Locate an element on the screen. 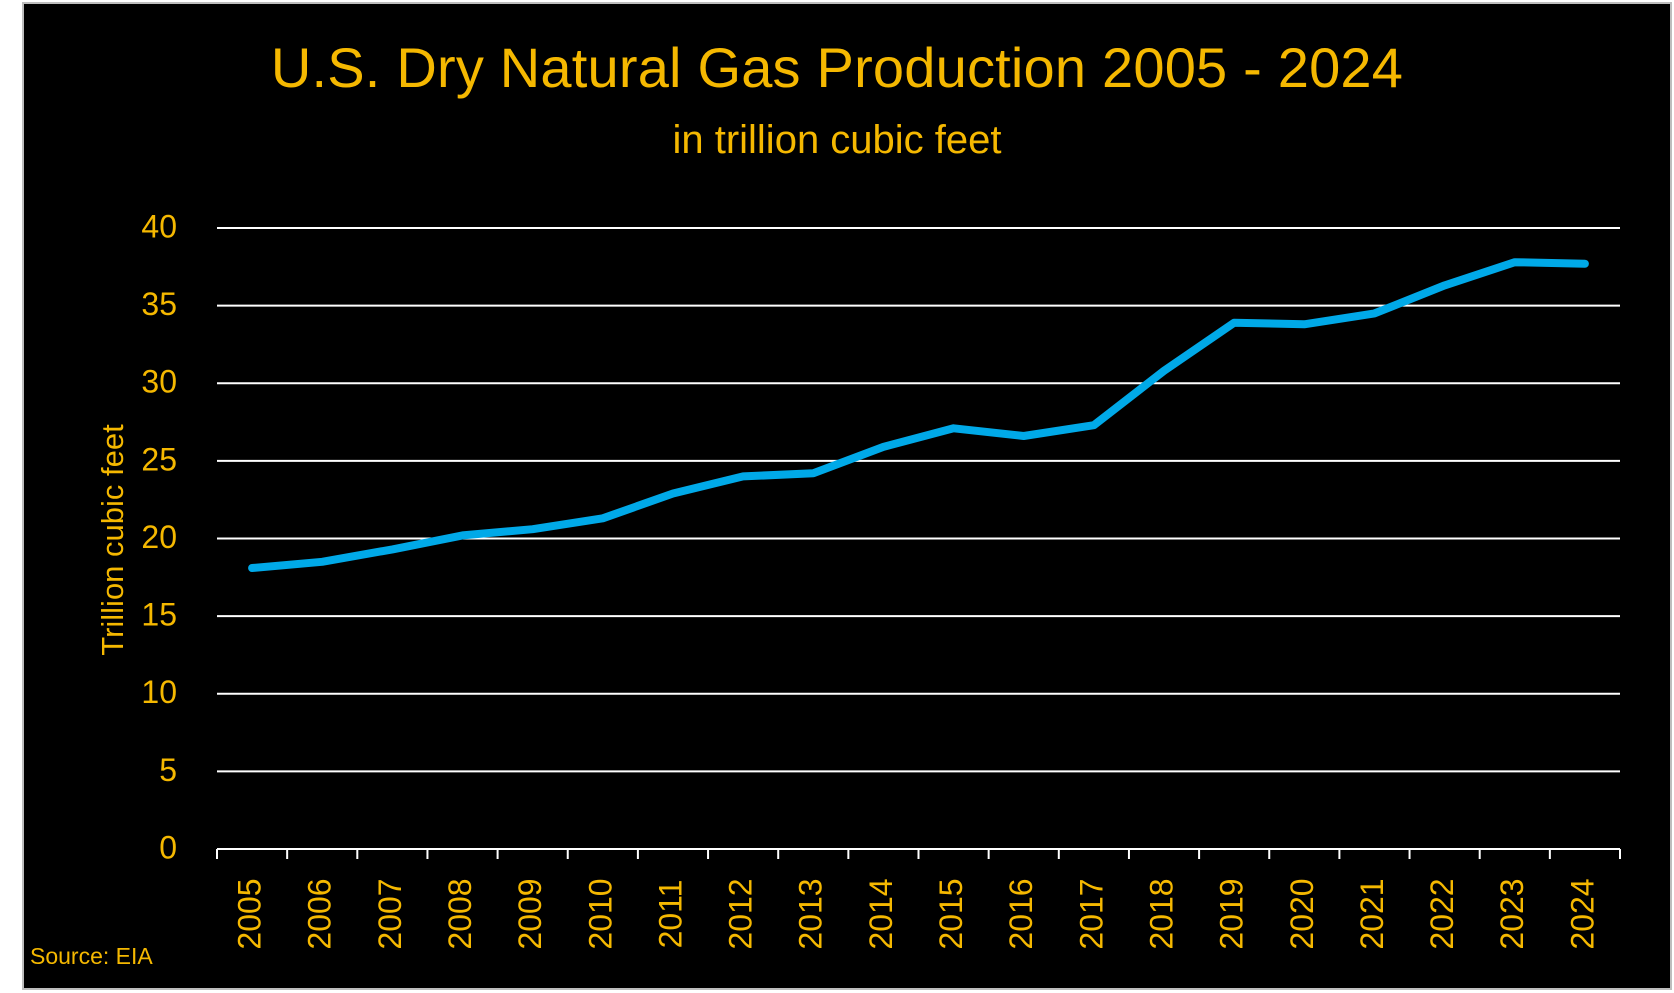 The height and width of the screenshot is (993, 1674). data-point-2012 is located at coordinates (743, 476).